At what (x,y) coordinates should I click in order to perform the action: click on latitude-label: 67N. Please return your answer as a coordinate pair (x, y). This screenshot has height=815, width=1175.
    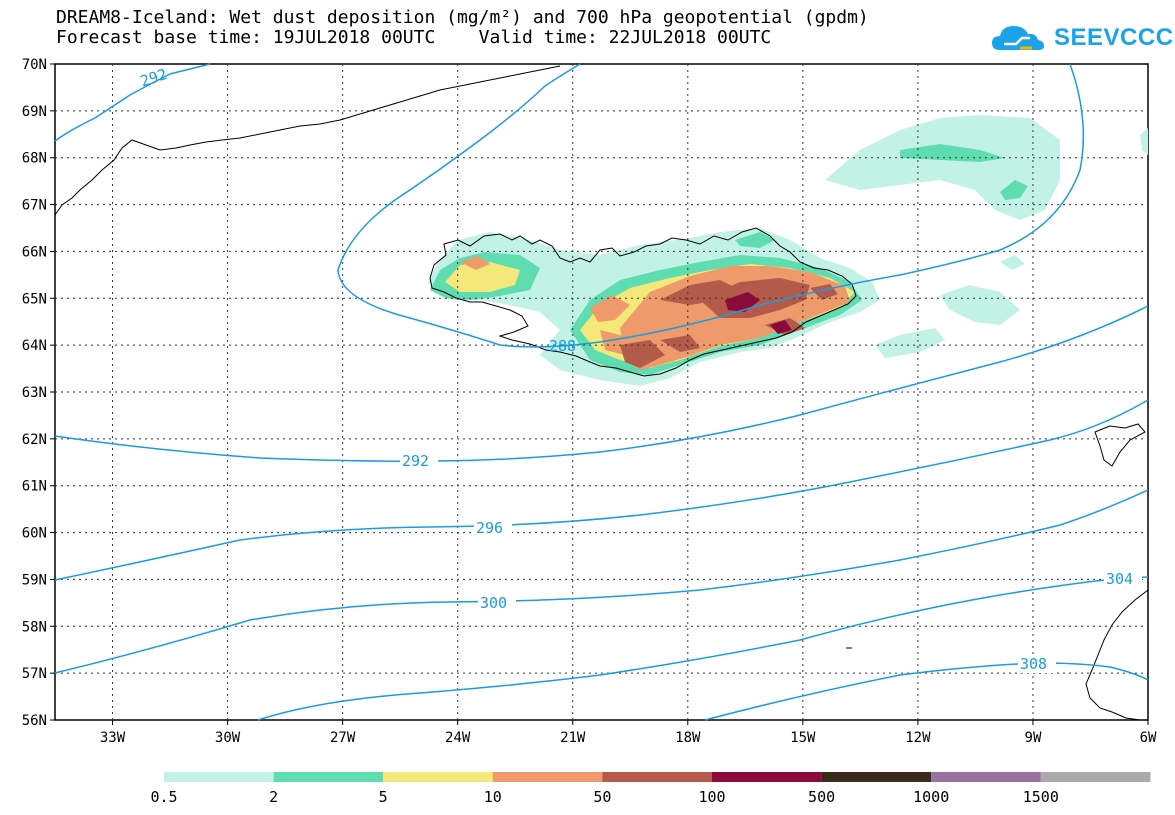
    Looking at the image, I should click on (34, 206).